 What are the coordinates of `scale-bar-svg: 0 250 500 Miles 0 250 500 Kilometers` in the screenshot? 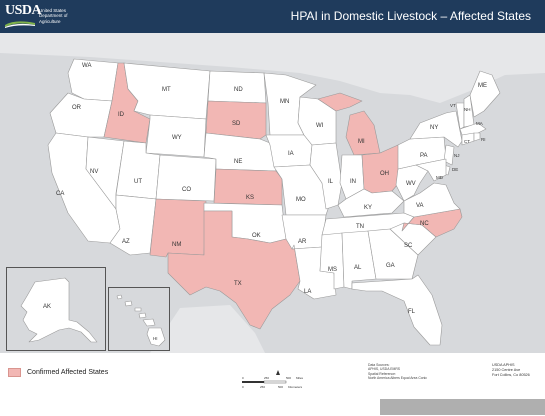 It's located at (273, 379).